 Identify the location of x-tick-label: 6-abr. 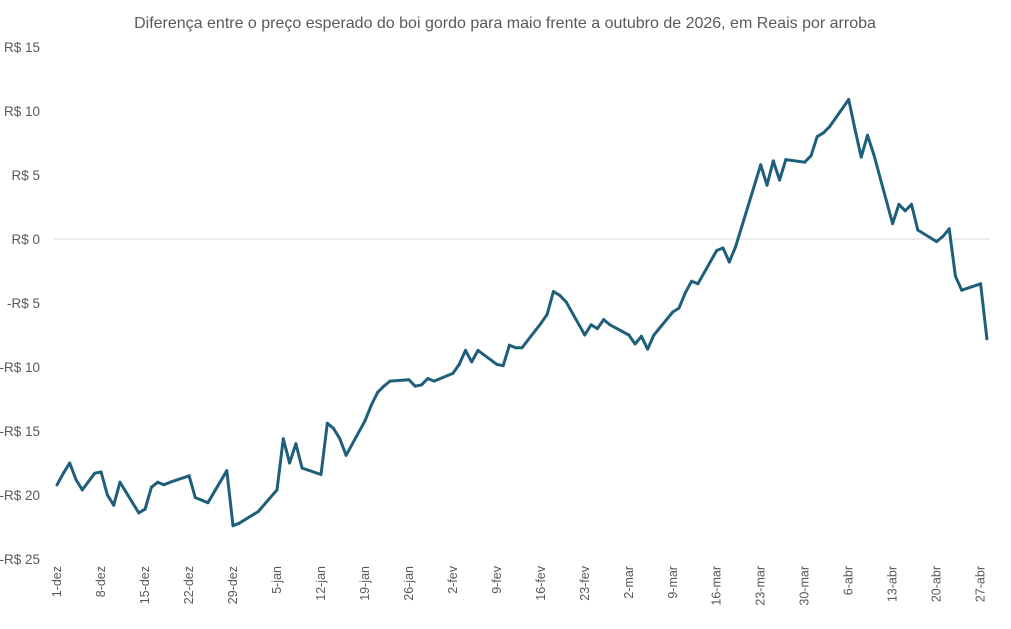
(849, 580).